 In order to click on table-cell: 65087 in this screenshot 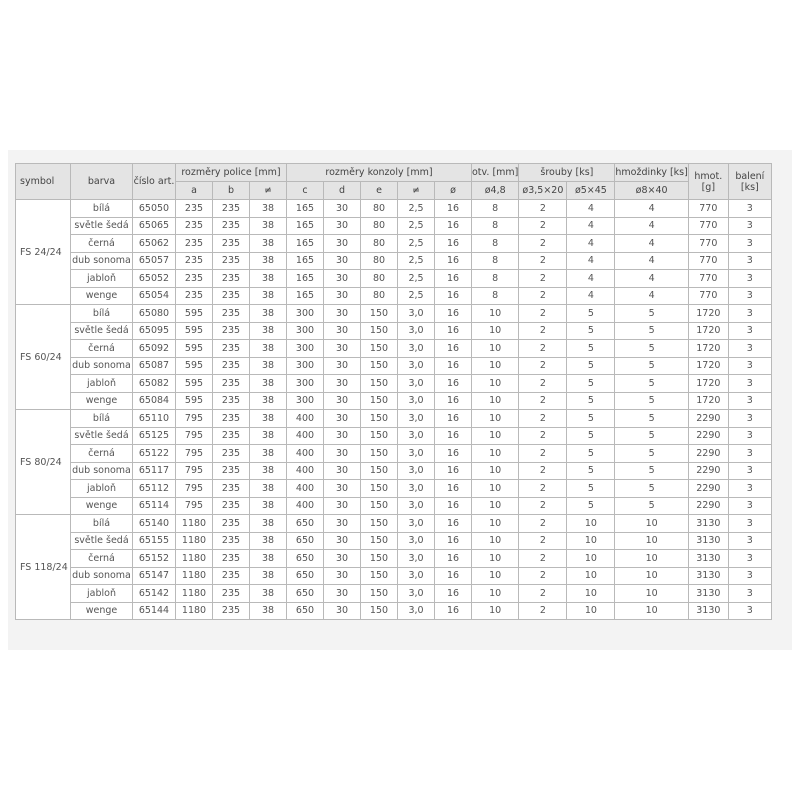, I will do `click(154, 365)`.